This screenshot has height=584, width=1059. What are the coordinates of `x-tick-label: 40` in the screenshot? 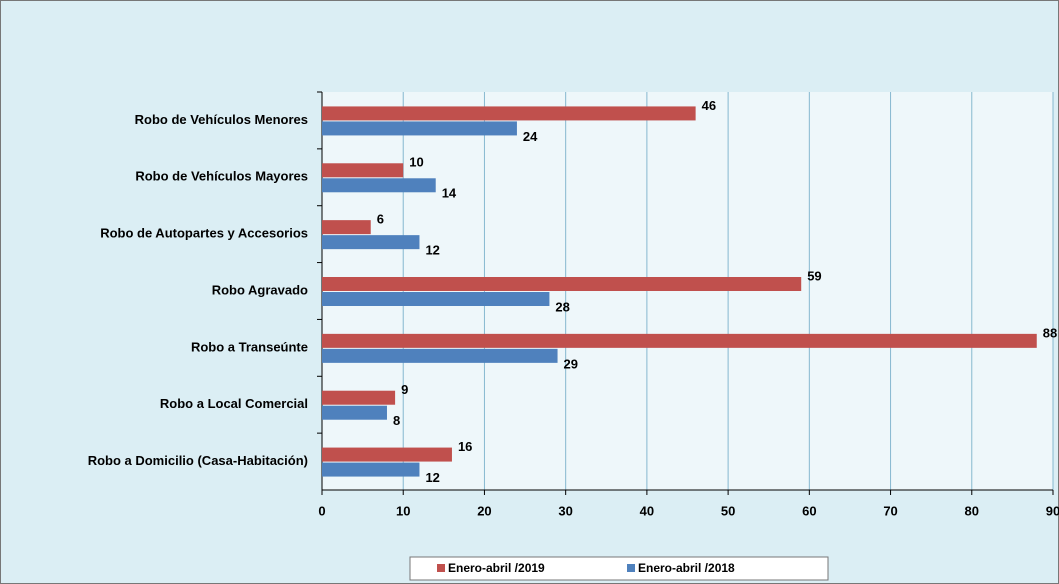 It's located at (647, 510).